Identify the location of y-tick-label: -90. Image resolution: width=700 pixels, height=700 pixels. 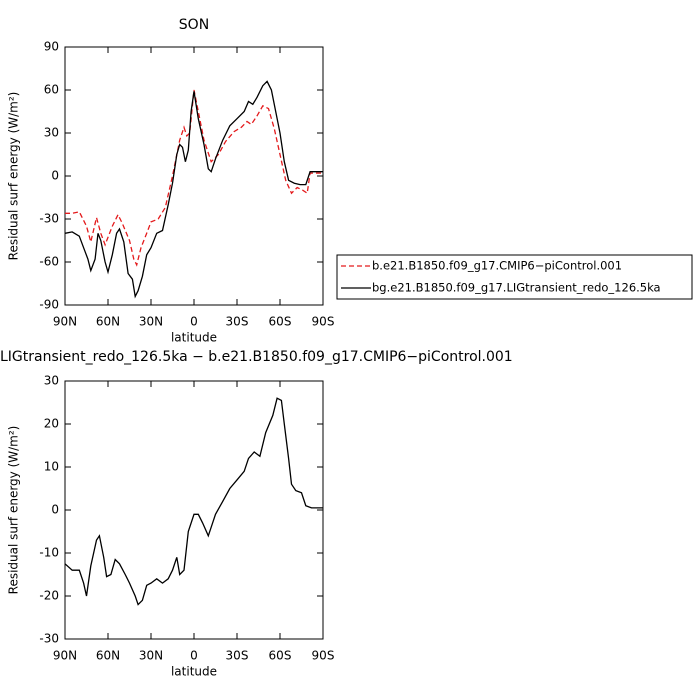
(49, 305).